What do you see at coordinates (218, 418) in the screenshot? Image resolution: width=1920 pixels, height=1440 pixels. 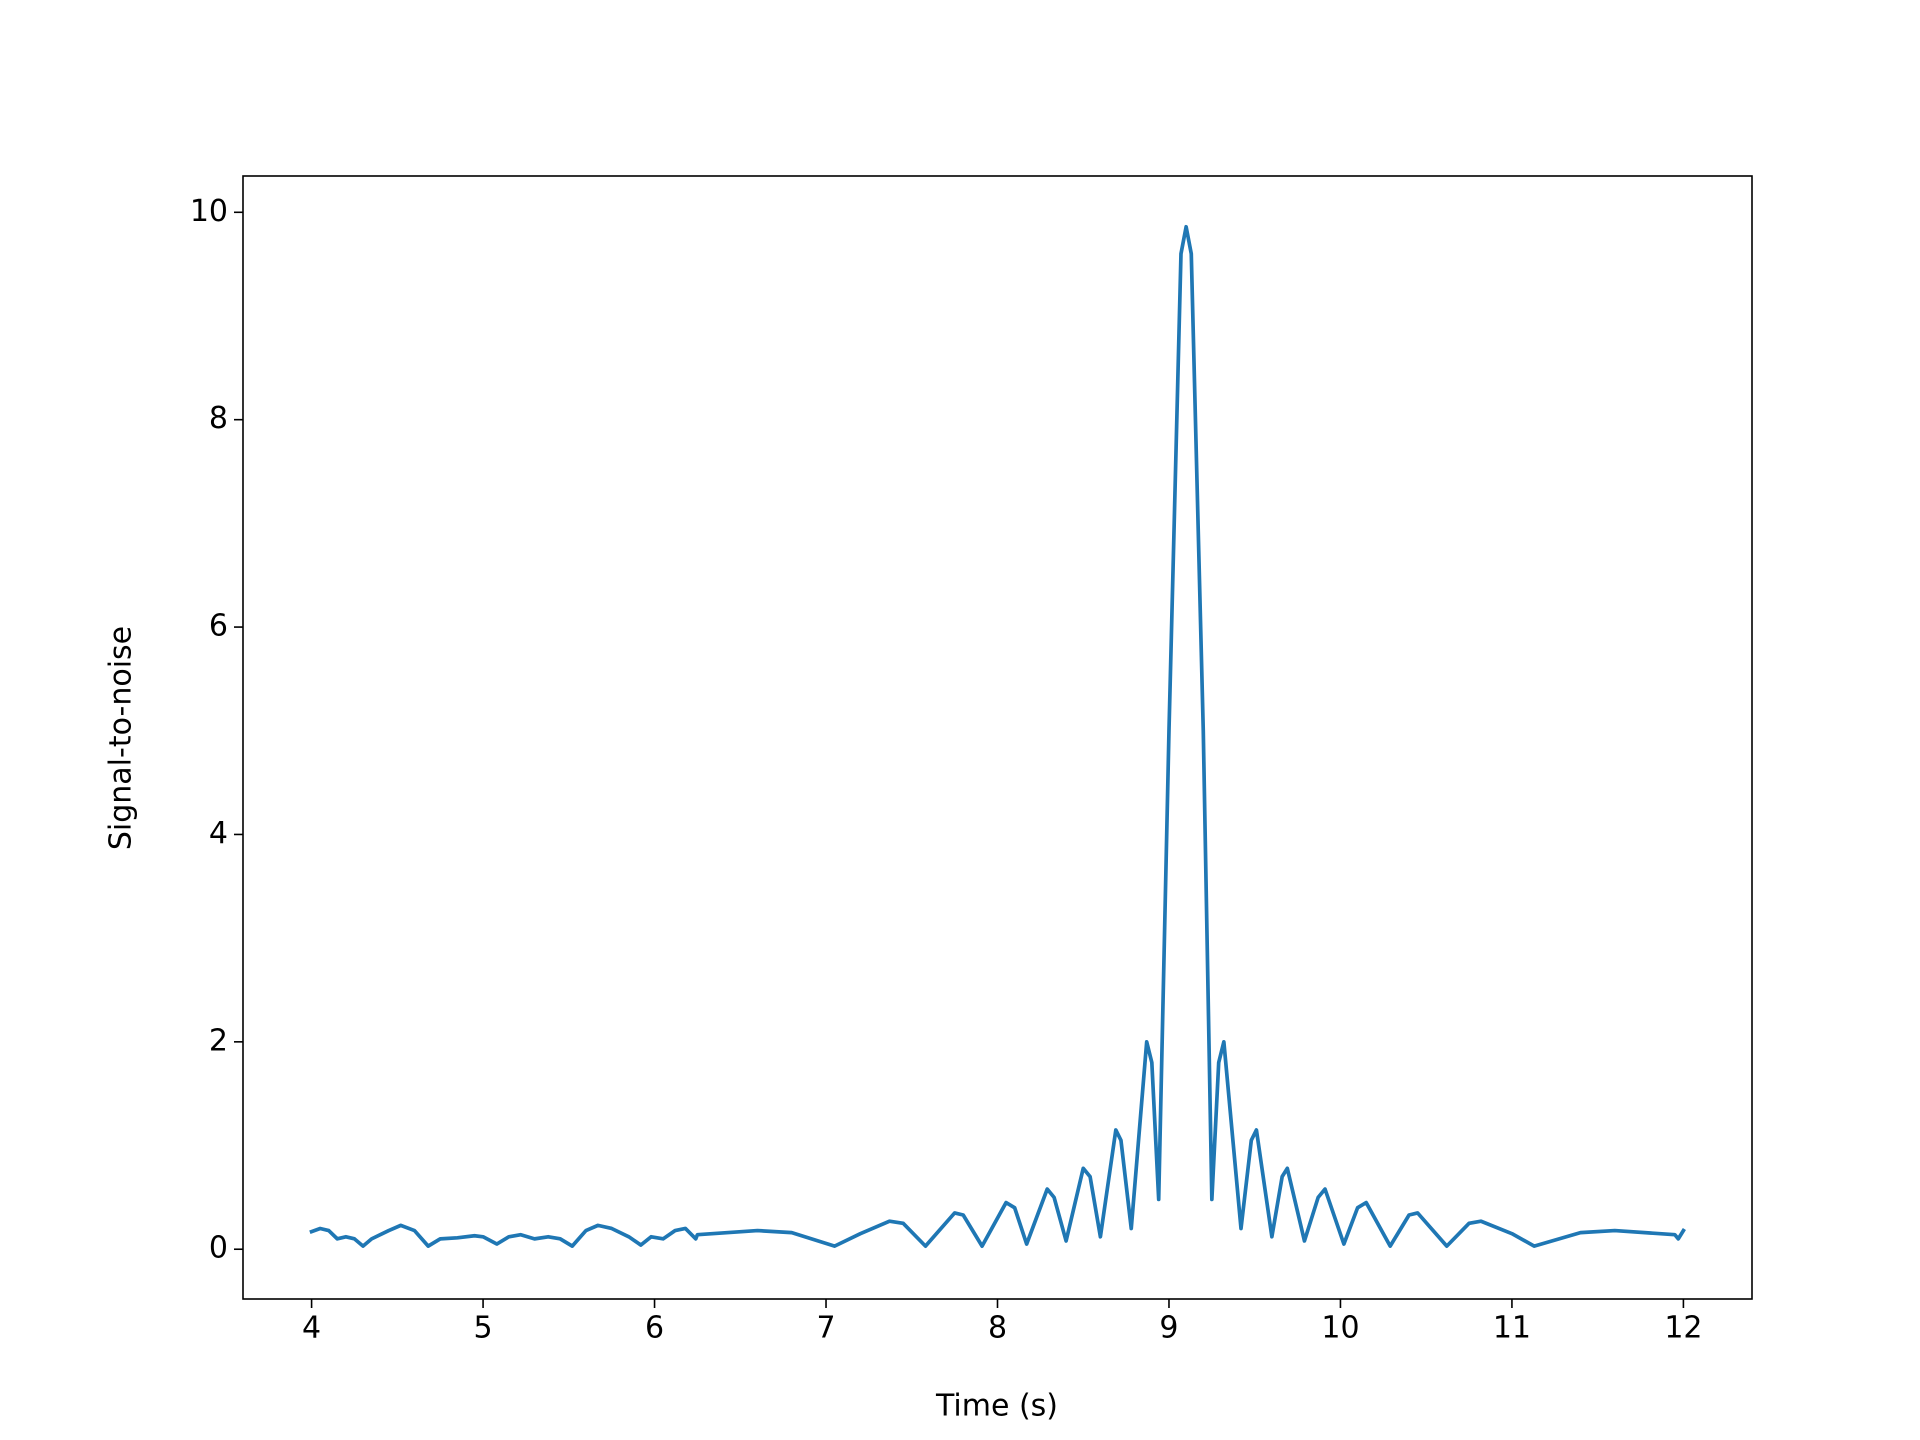 I see `y-tick-label: 8` at bounding box center [218, 418].